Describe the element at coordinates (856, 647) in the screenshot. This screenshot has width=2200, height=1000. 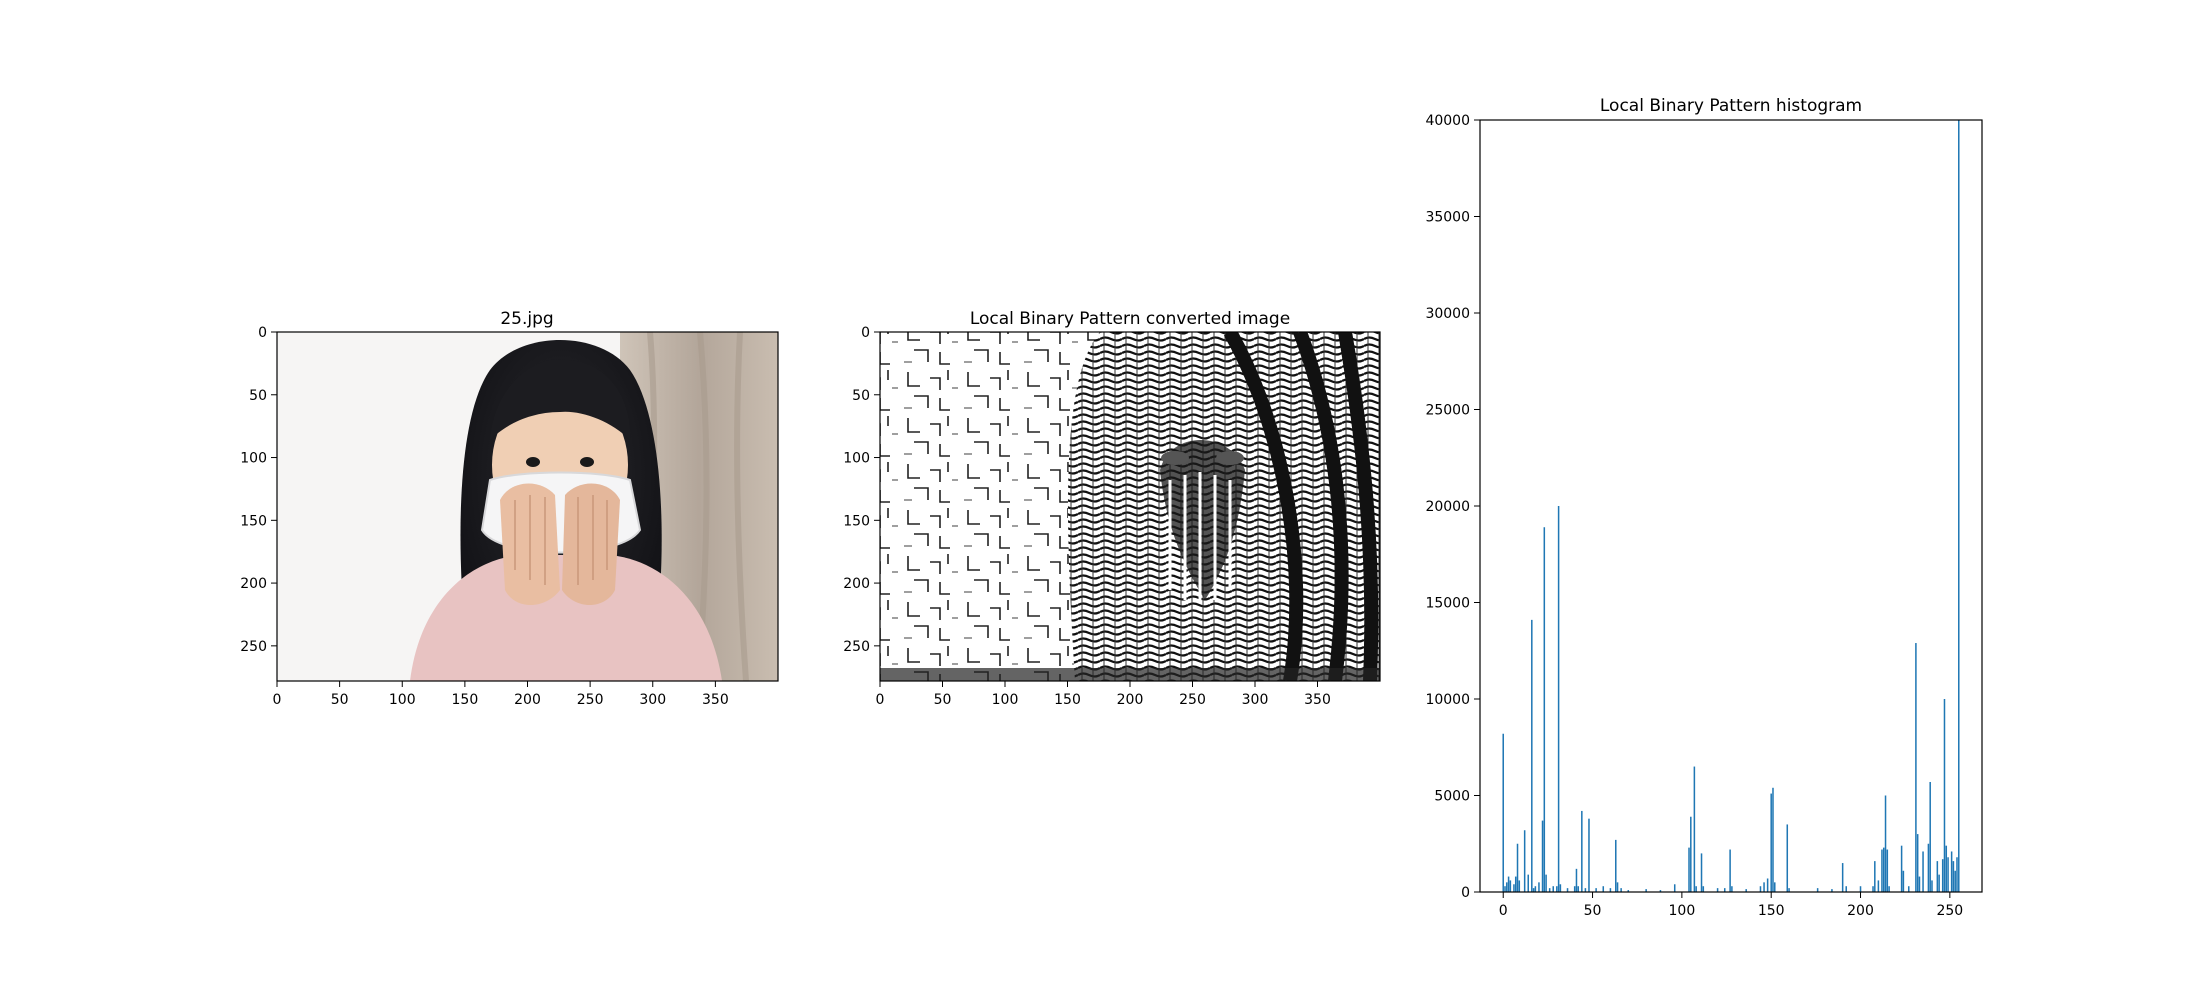
I see `y-tick-label: 250` at that location.